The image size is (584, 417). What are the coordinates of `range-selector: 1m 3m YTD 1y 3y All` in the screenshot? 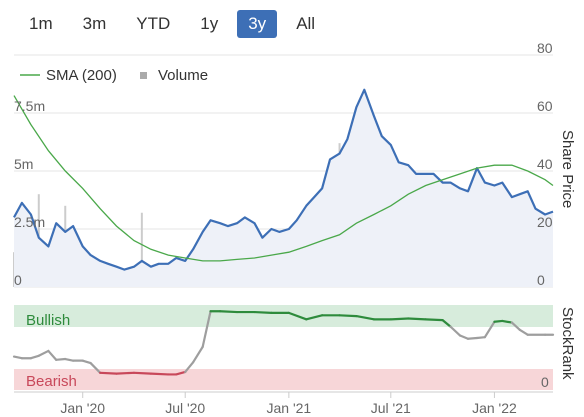 It's located at (176, 26).